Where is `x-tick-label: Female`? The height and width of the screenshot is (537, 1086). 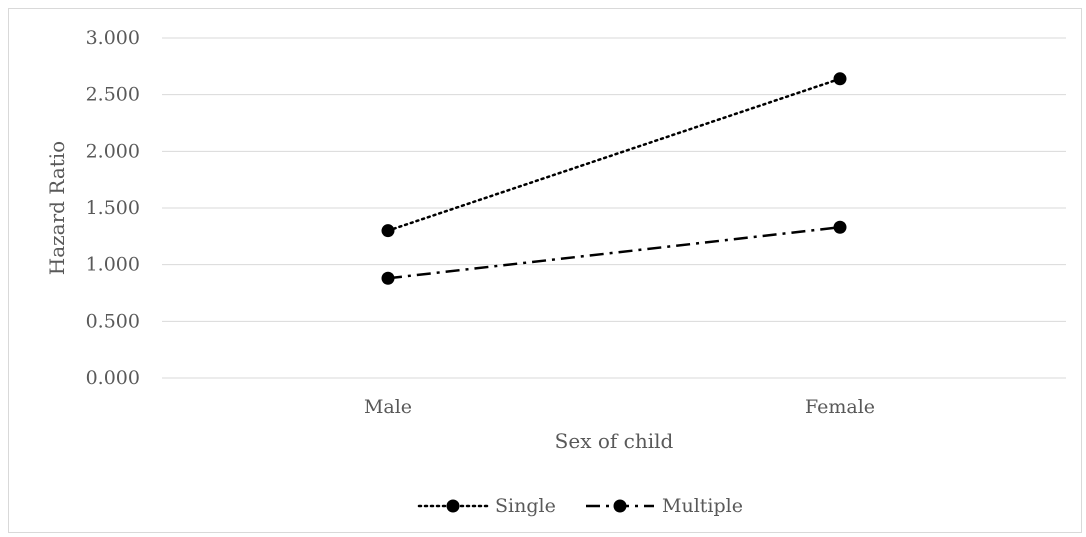 x-tick-label: Female is located at coordinates (840, 407).